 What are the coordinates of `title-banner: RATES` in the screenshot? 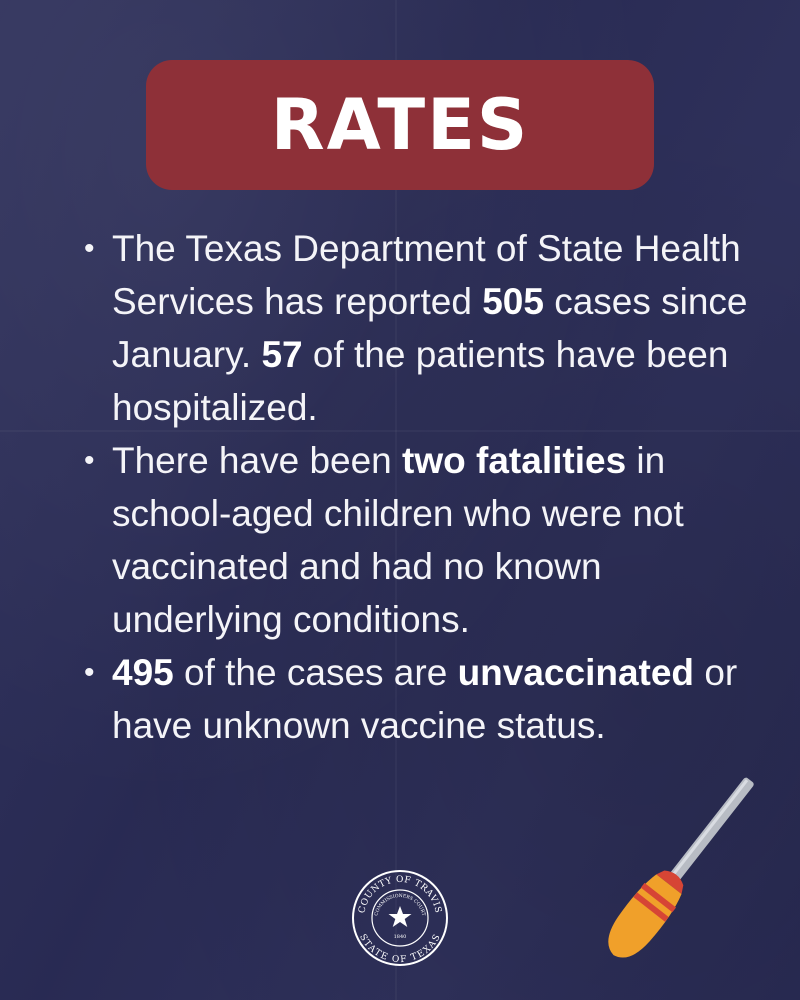 It's located at (400, 125).